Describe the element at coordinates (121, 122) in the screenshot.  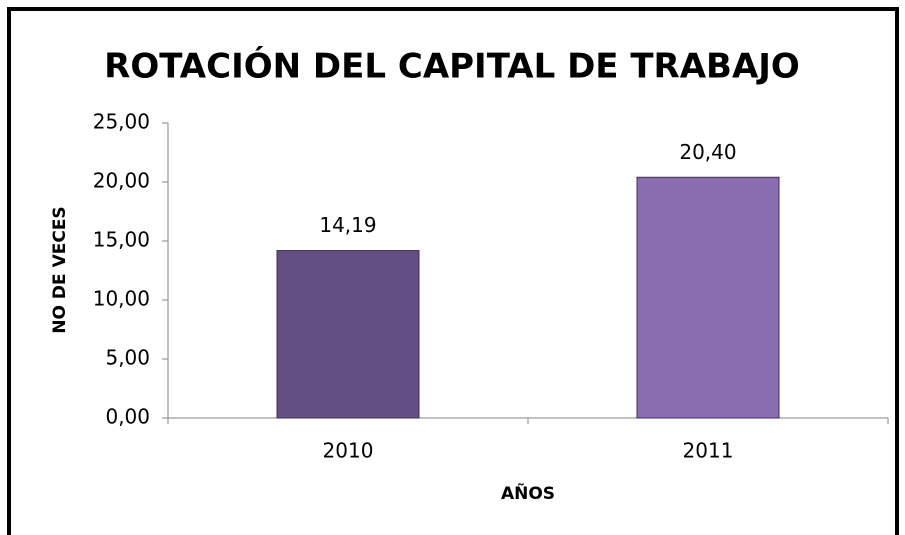
I see `y-tick-label: 25,00` at that location.